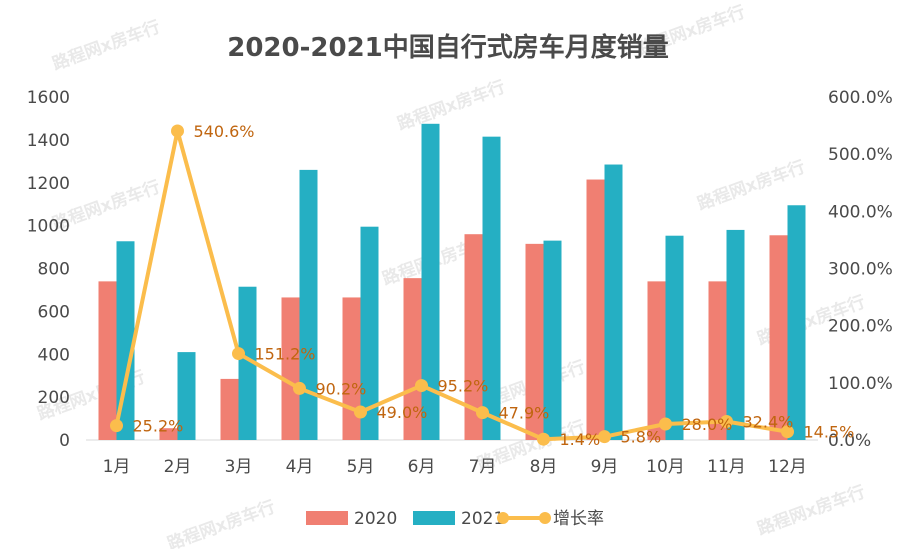  Describe the element at coordinates (860, 212) in the screenshot. I see `y-right-tick-label: 400.0%` at that location.